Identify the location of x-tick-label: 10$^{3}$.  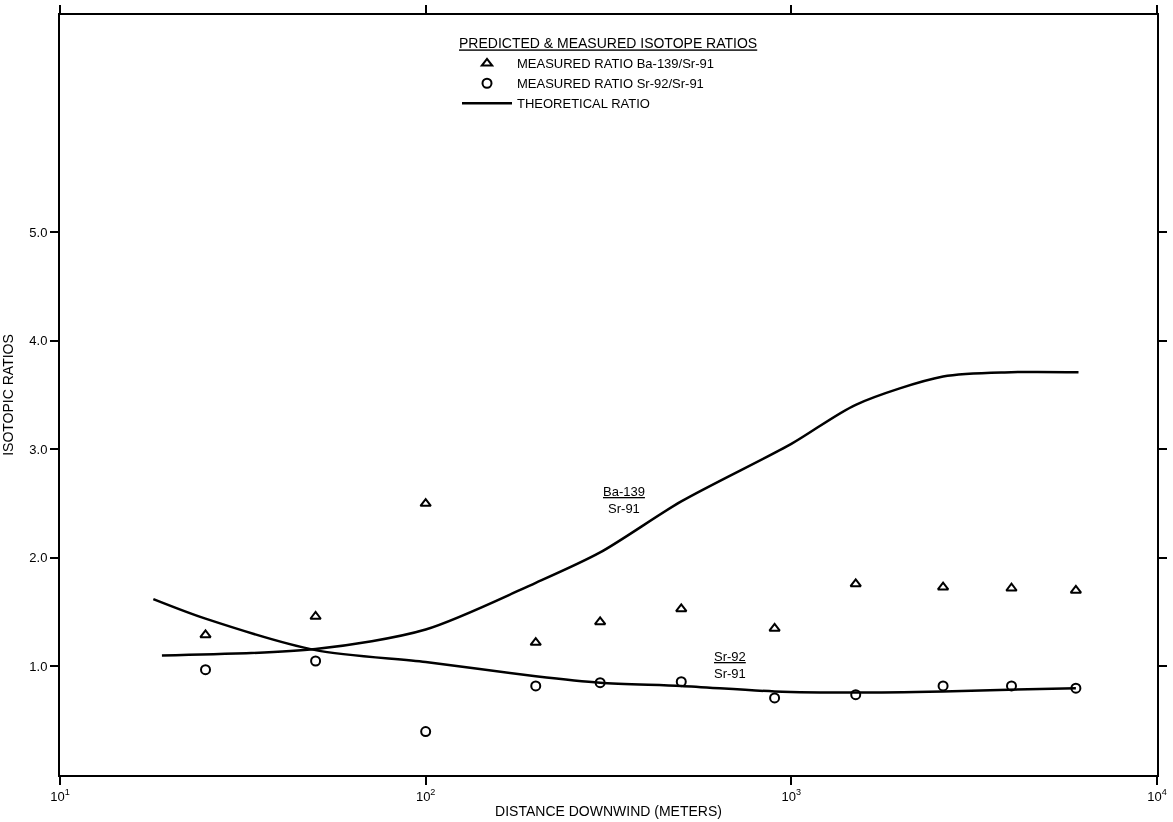
(791, 795).